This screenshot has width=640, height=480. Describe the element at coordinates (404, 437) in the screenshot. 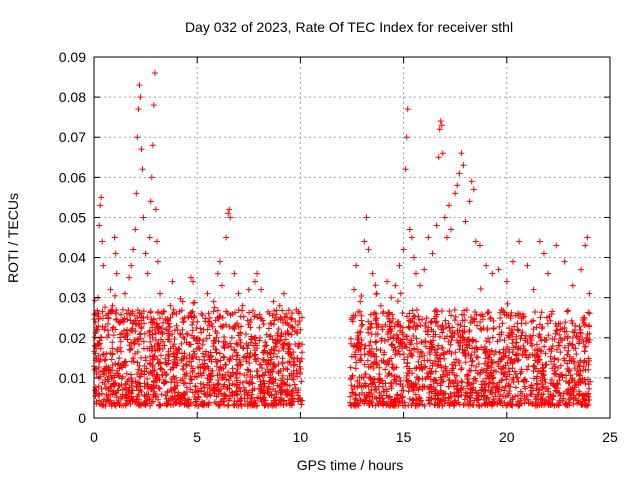

I see `x-tick-label: 15` at that location.